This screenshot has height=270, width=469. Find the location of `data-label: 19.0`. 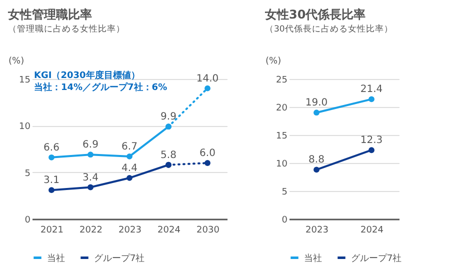

data-label: 19.0 is located at coordinates (316, 103).